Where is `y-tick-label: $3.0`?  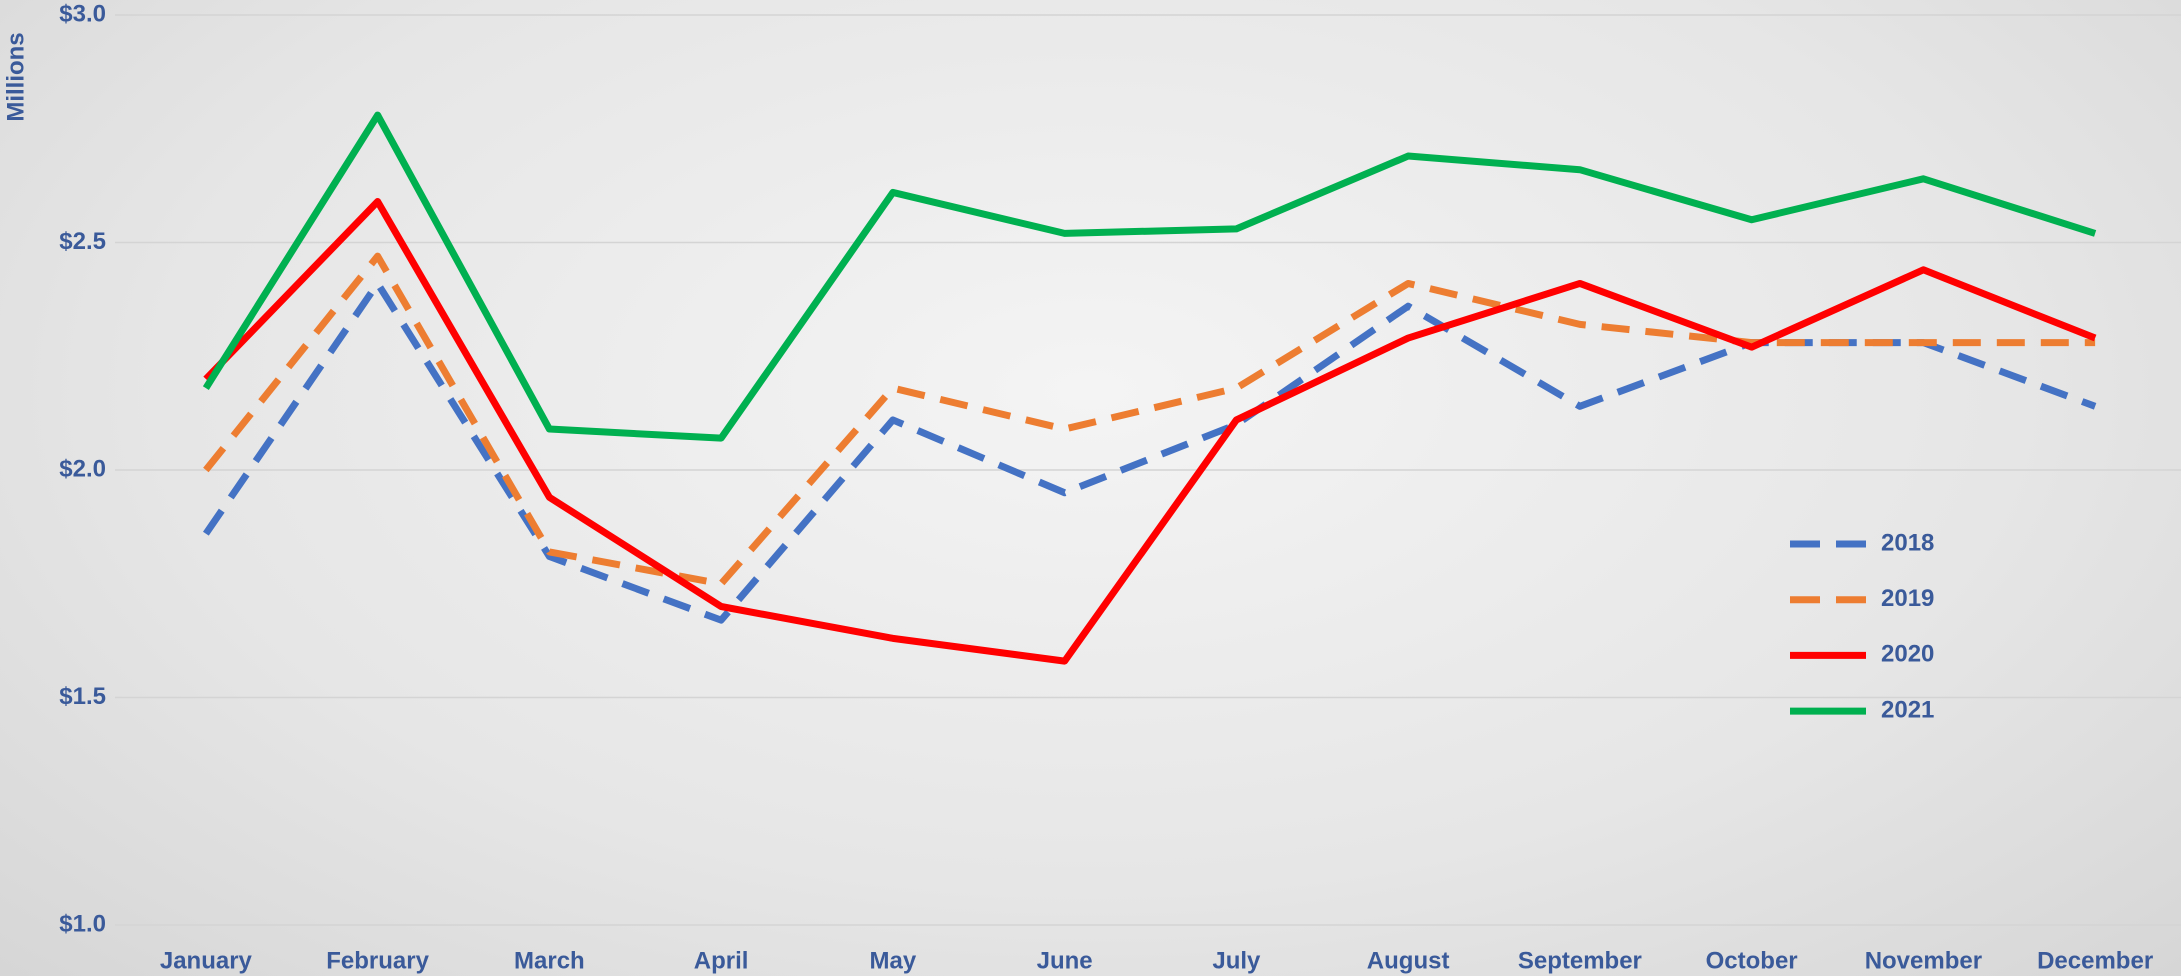 y-tick-label: $3.0 is located at coordinates (82, 13).